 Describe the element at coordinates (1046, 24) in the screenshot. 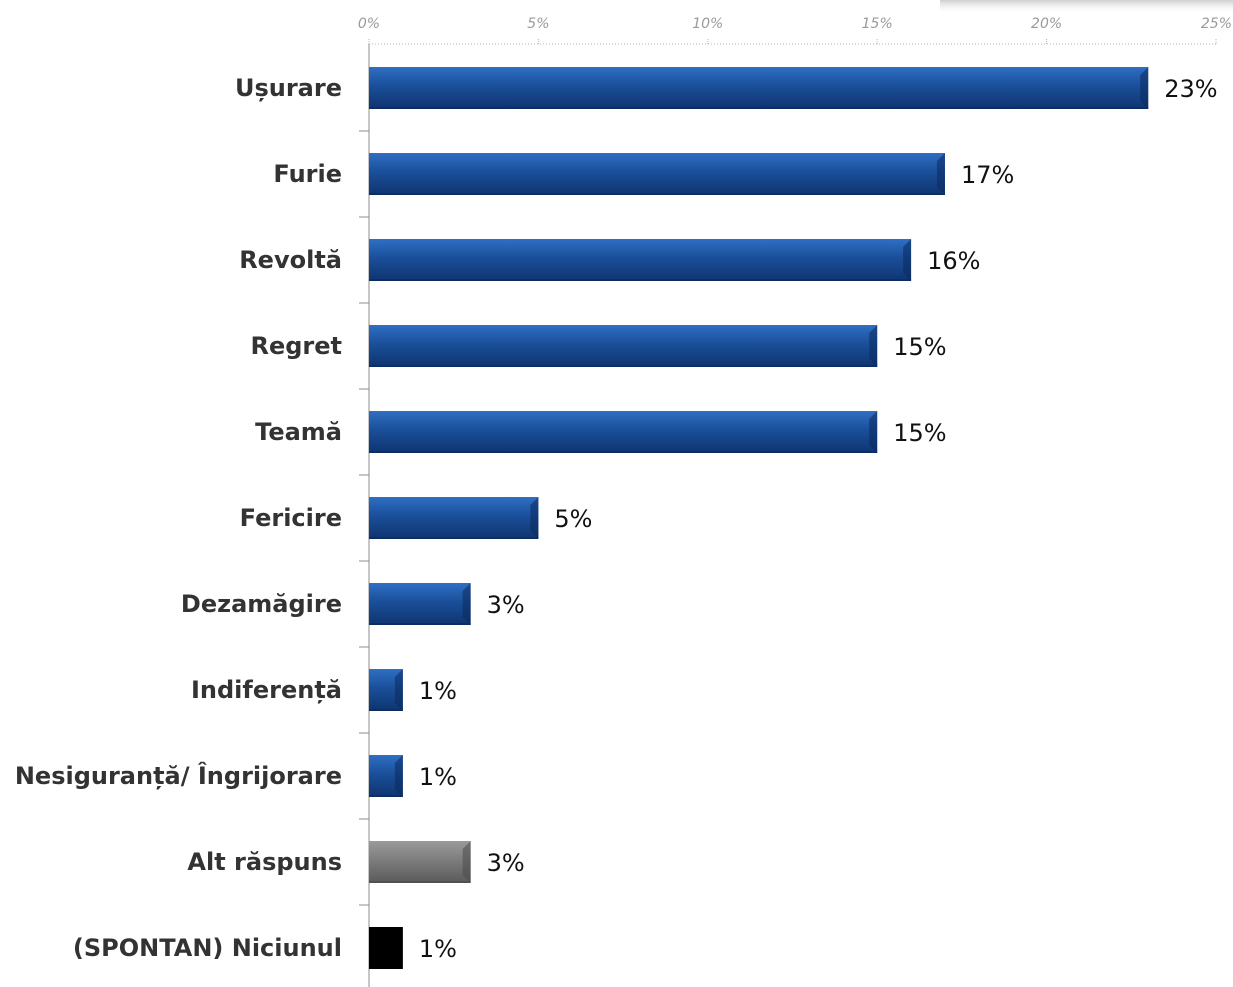

I see `x-tick-label: 20%` at that location.